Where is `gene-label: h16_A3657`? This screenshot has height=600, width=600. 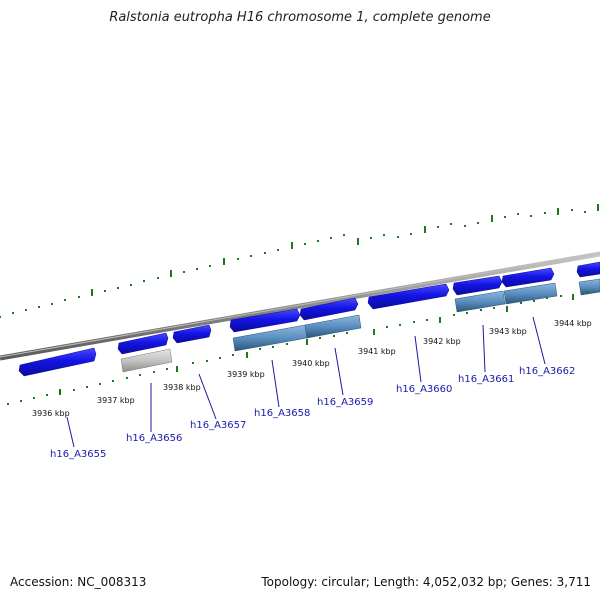 gene-label: h16_A3657 is located at coordinates (218, 425).